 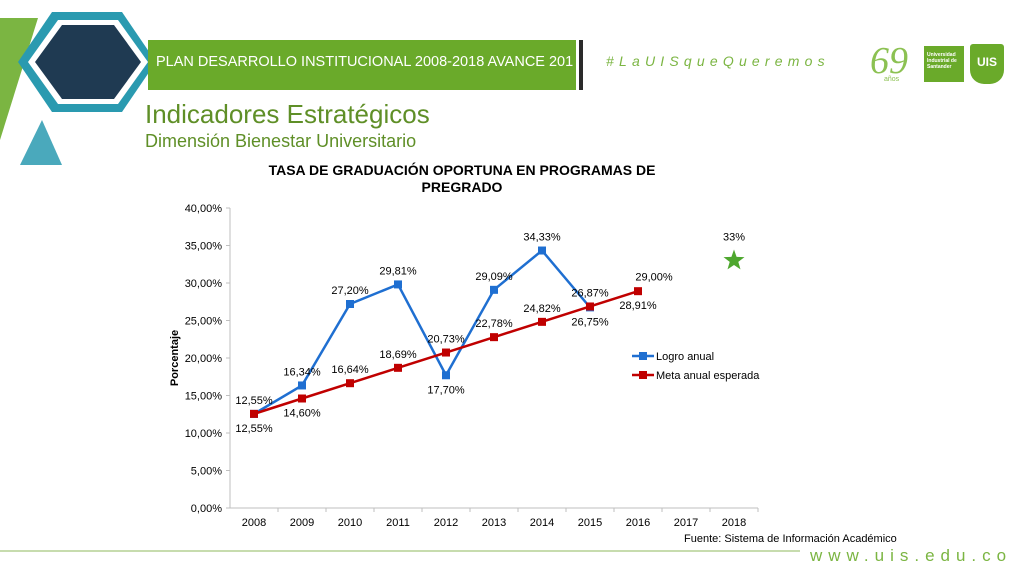 What do you see at coordinates (638, 306) in the screenshot?
I see `data-label: 28,91%` at bounding box center [638, 306].